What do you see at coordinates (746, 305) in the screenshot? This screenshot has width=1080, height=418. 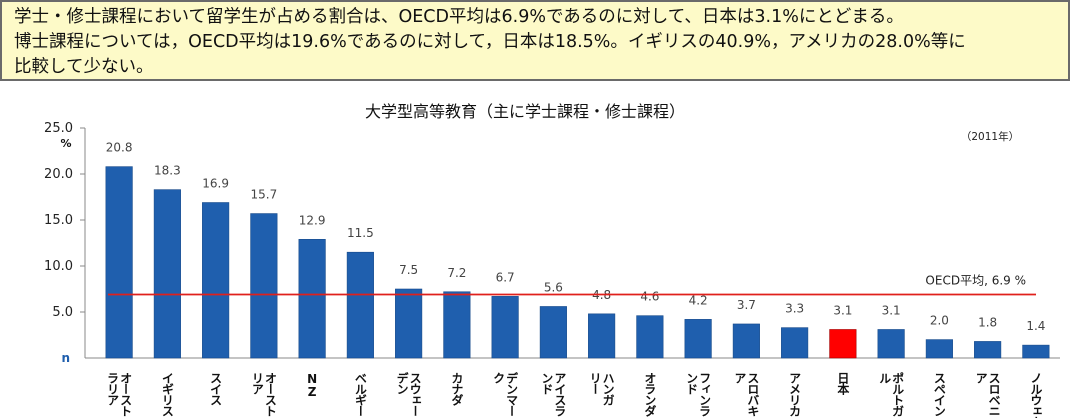 I see `bar-value-label: 3.7` at bounding box center [746, 305].